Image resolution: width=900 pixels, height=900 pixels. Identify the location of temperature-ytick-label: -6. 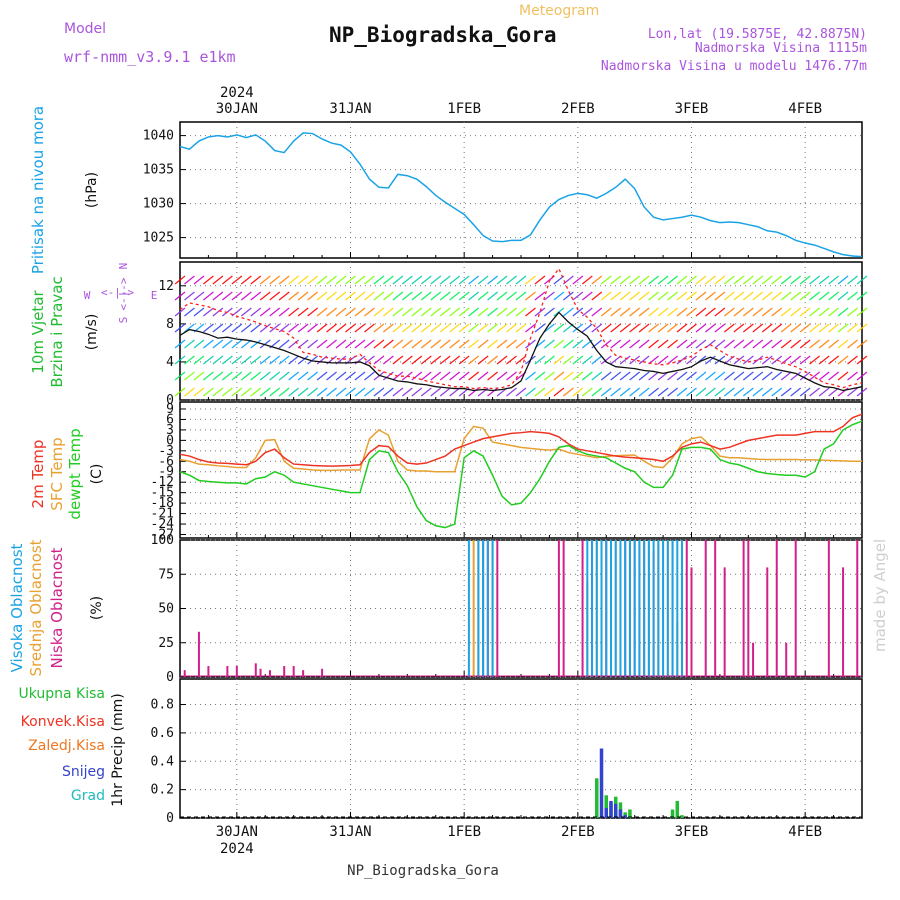
(166, 461).